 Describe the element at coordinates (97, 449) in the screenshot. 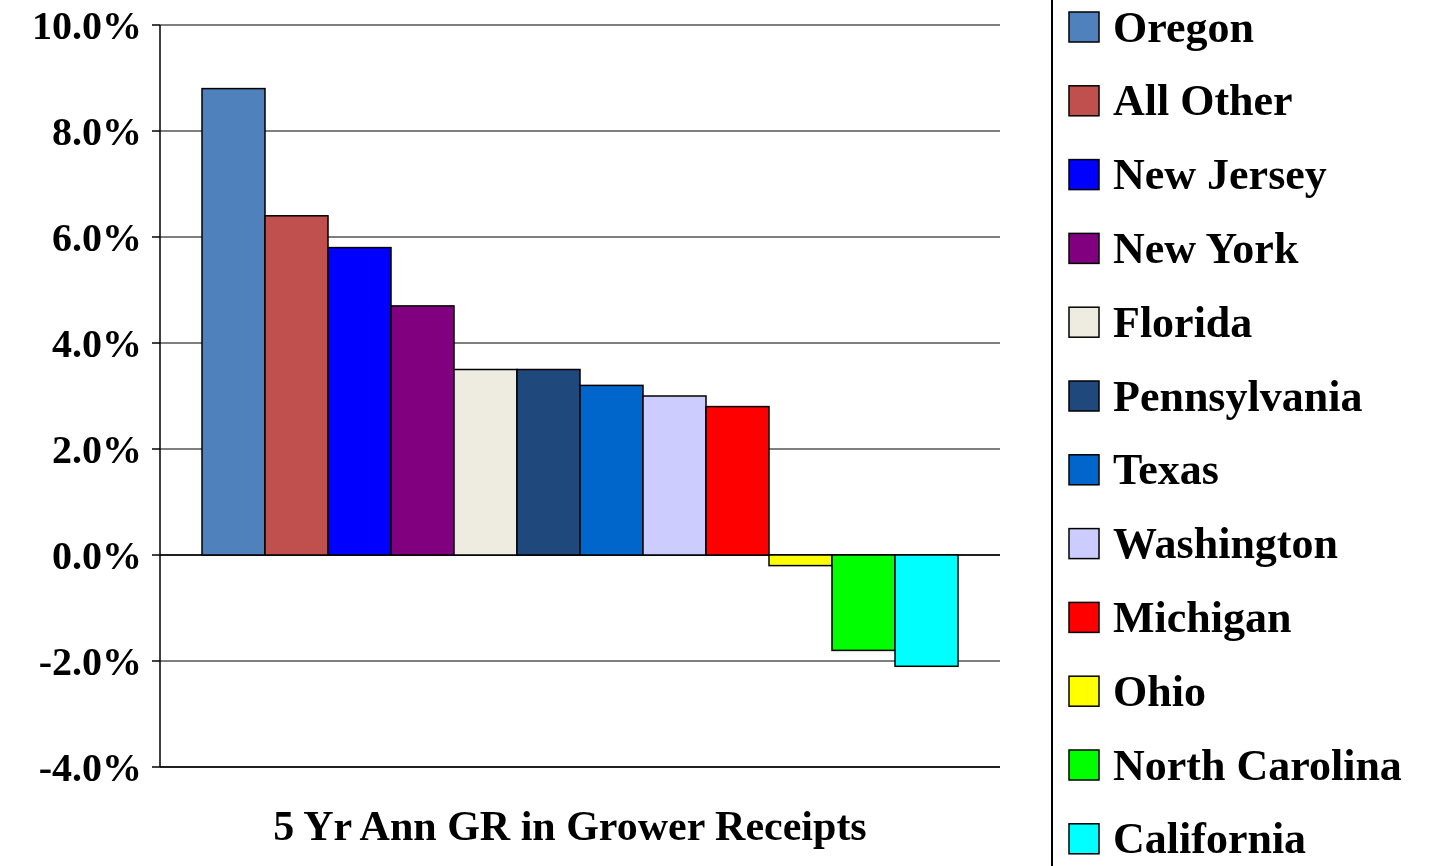

I see `y-tick-label: 2.0%` at that location.